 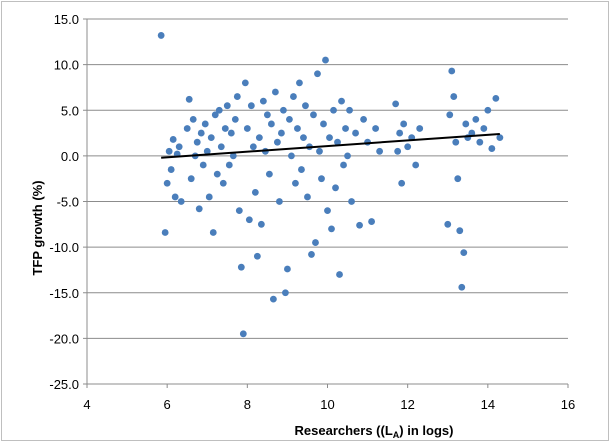 What do you see at coordinates (426, 430) in the screenshot?
I see `x-axis-title-tail: ) in logs)` at bounding box center [426, 430].